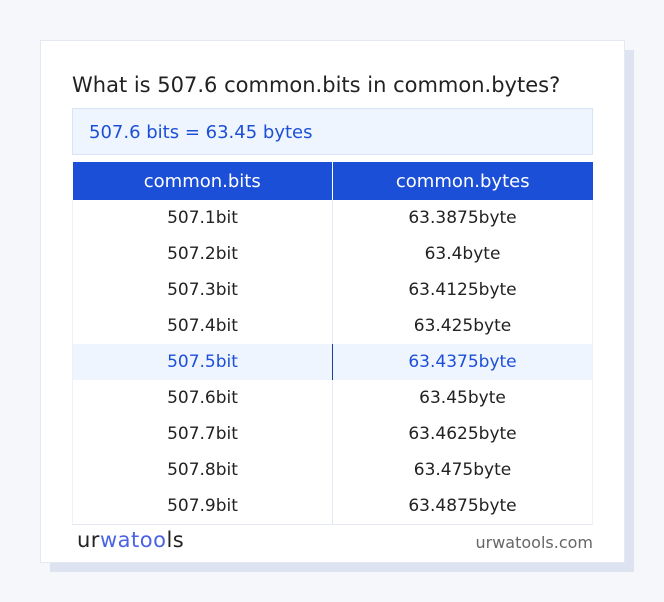 The height and width of the screenshot is (602, 664). I want to click on bits-cell: 507.4bit, so click(202, 326).